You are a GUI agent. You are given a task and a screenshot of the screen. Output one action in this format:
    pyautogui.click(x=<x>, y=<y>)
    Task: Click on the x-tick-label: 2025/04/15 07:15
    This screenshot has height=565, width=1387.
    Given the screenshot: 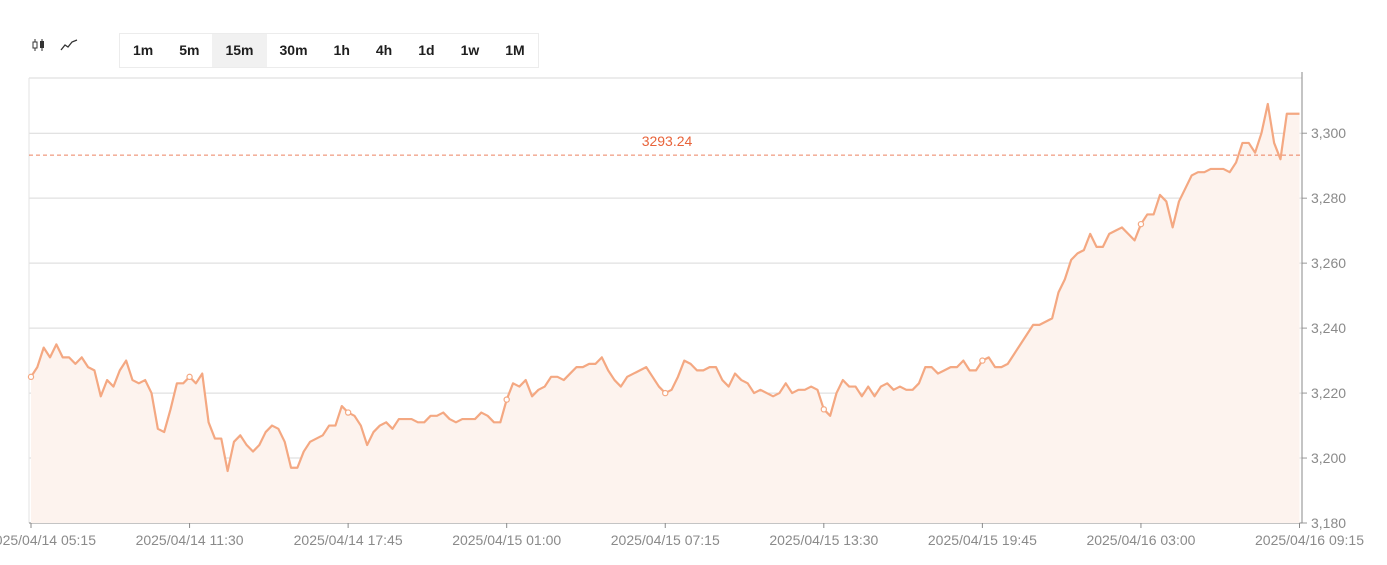 What is the action you would take?
    pyautogui.click(x=665, y=540)
    